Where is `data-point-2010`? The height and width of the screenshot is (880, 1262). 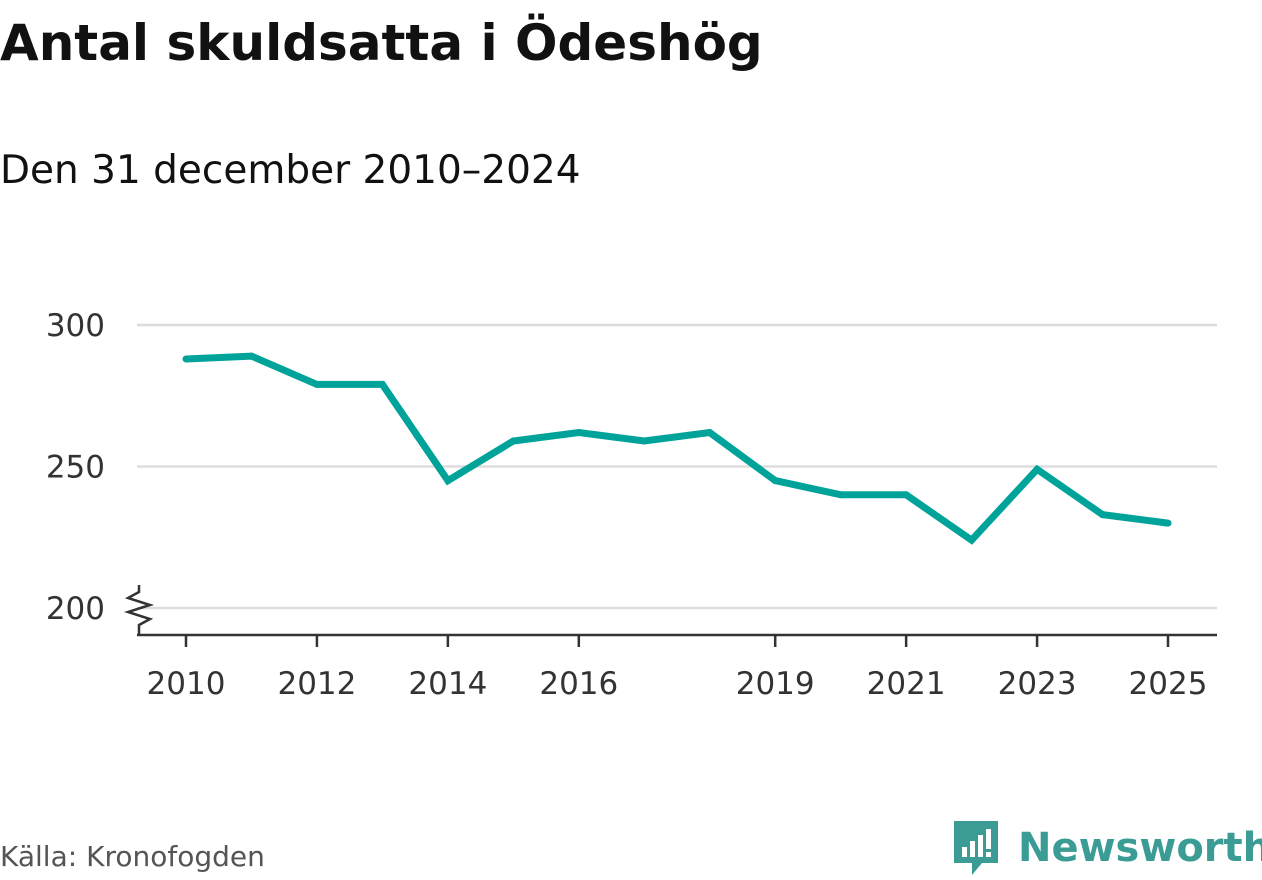
data-point-2010 is located at coordinates (186, 359).